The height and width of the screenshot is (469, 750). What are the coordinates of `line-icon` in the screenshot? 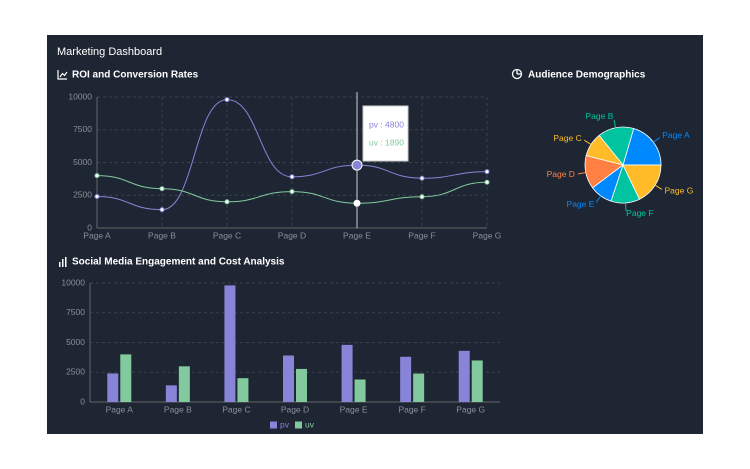 It's located at (62, 75).